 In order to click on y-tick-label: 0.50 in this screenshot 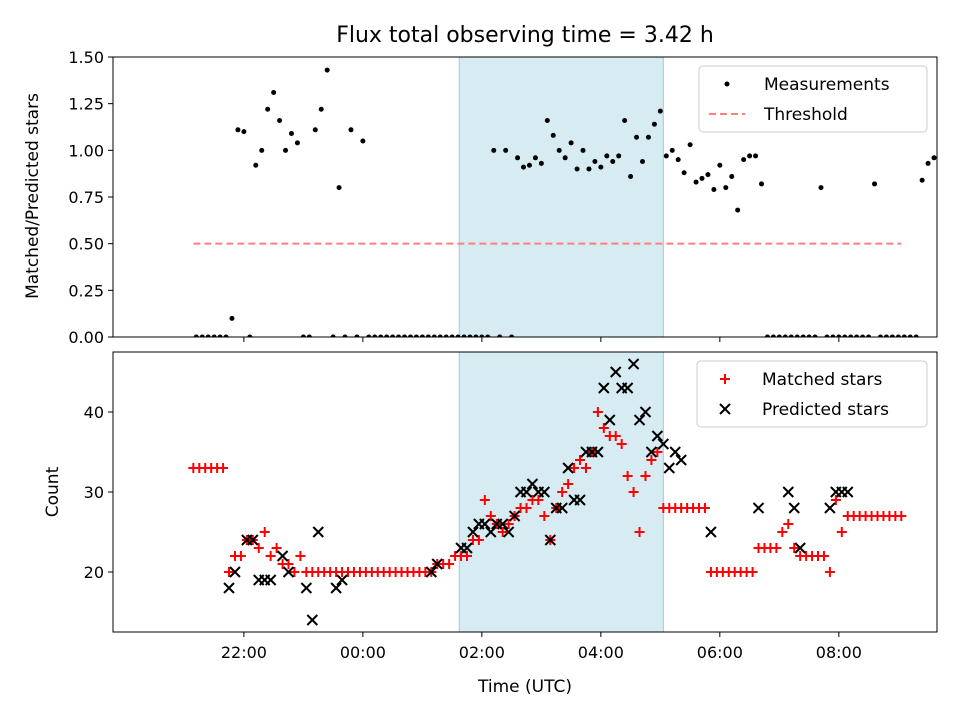, I will do `click(86, 244)`.